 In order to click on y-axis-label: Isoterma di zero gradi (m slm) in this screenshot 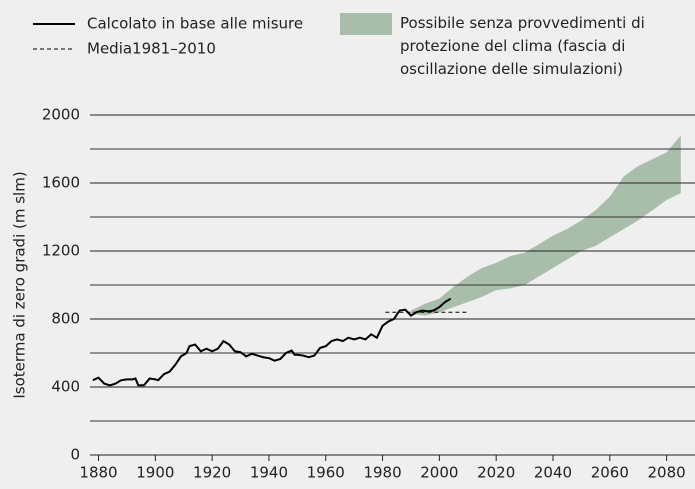, I will do `click(20, 284)`.